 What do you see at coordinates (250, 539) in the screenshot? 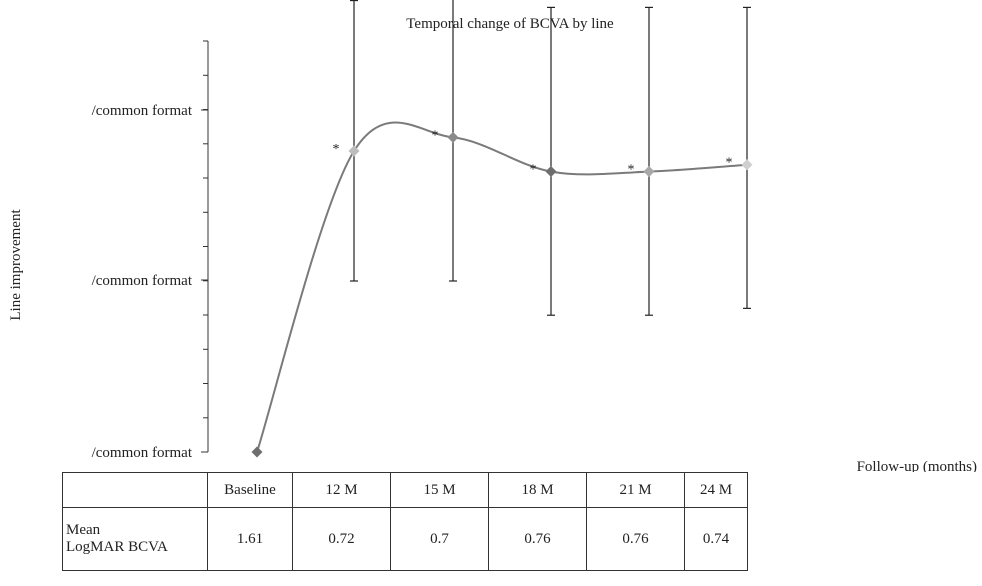
I see `table-cell: 1.61` at bounding box center [250, 539].